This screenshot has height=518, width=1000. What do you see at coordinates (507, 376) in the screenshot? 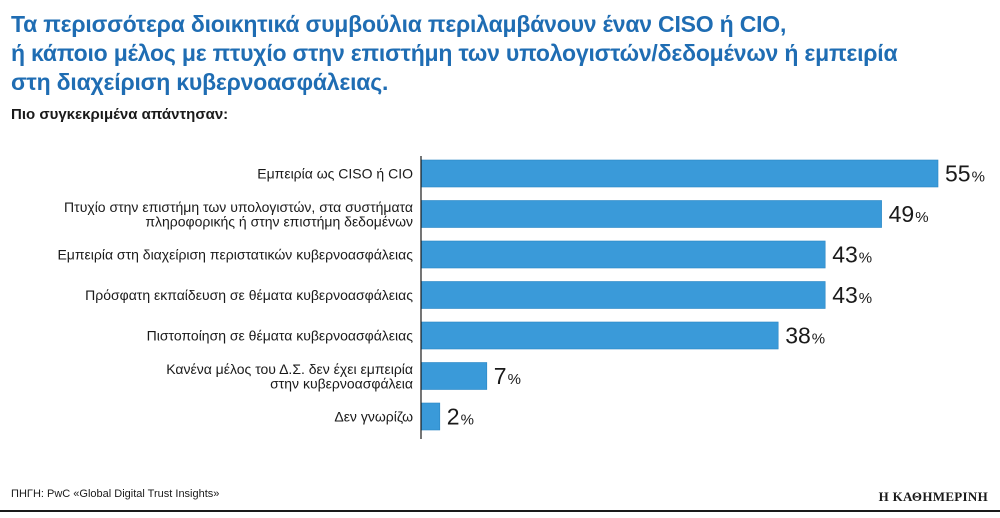
I see `value-label: 7%` at bounding box center [507, 376].